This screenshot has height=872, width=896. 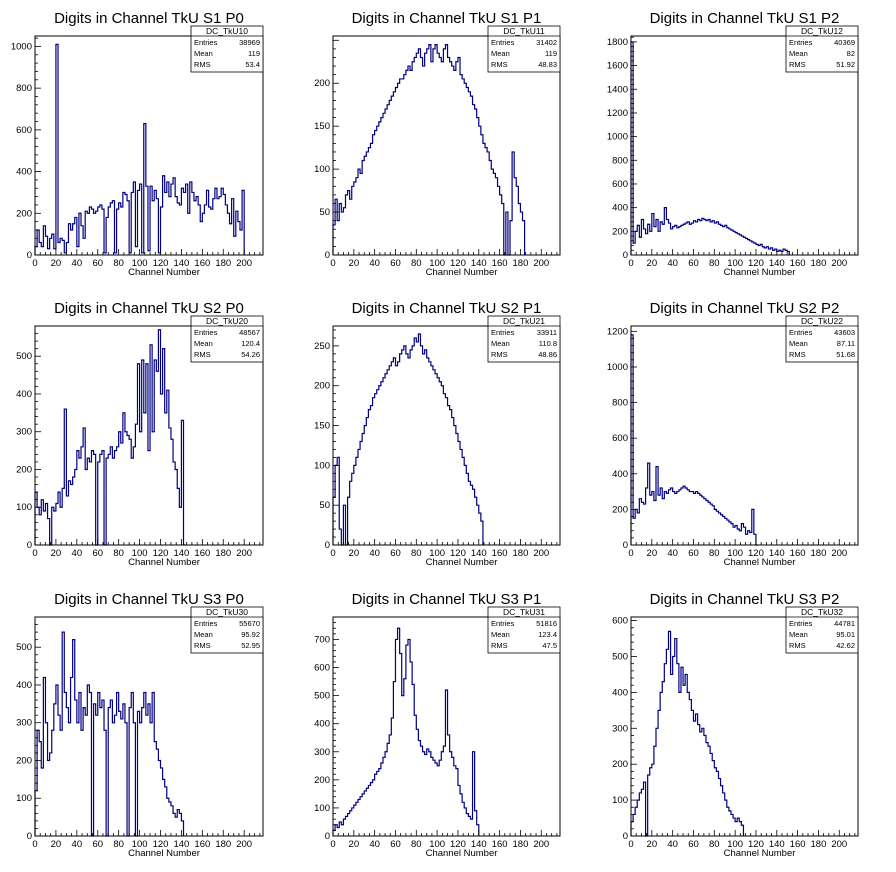 What do you see at coordinates (250, 343) in the screenshot?
I see `stats-value: 120.4` at bounding box center [250, 343].